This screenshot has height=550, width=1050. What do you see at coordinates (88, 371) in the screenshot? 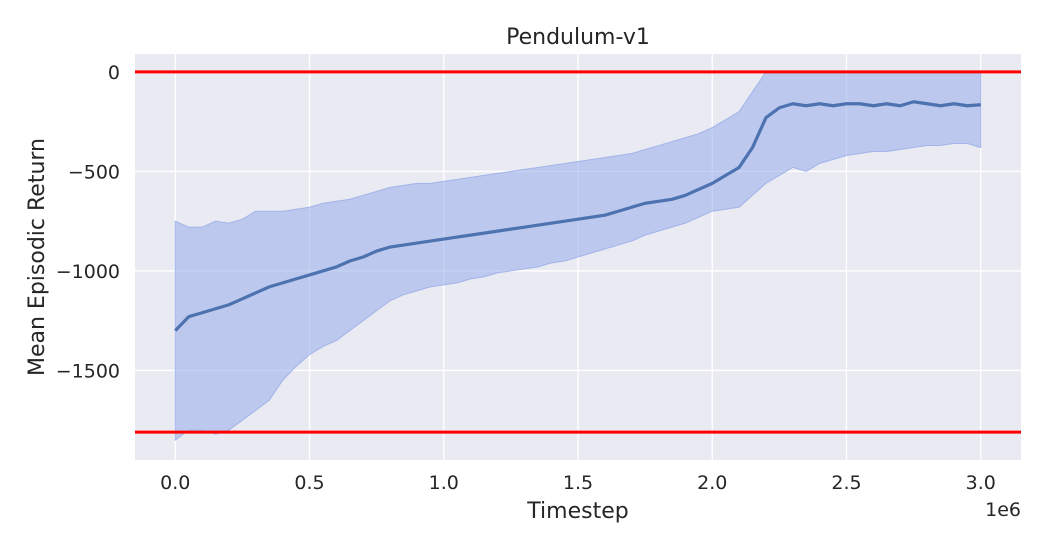
I see `y-tick-label: −1500` at bounding box center [88, 371].